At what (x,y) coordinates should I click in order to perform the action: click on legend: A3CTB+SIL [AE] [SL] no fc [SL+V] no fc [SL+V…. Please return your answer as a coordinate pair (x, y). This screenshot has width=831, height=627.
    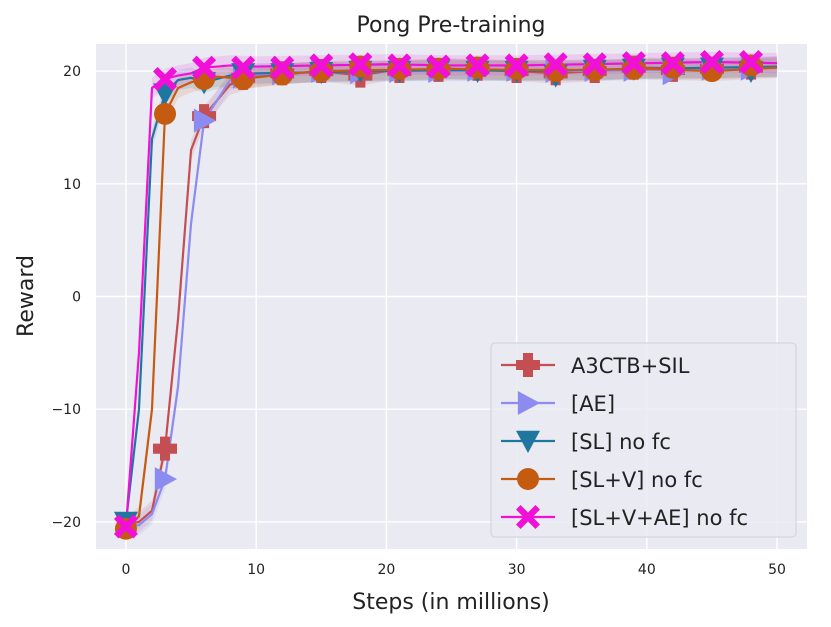
    Looking at the image, I should click on (643, 440).